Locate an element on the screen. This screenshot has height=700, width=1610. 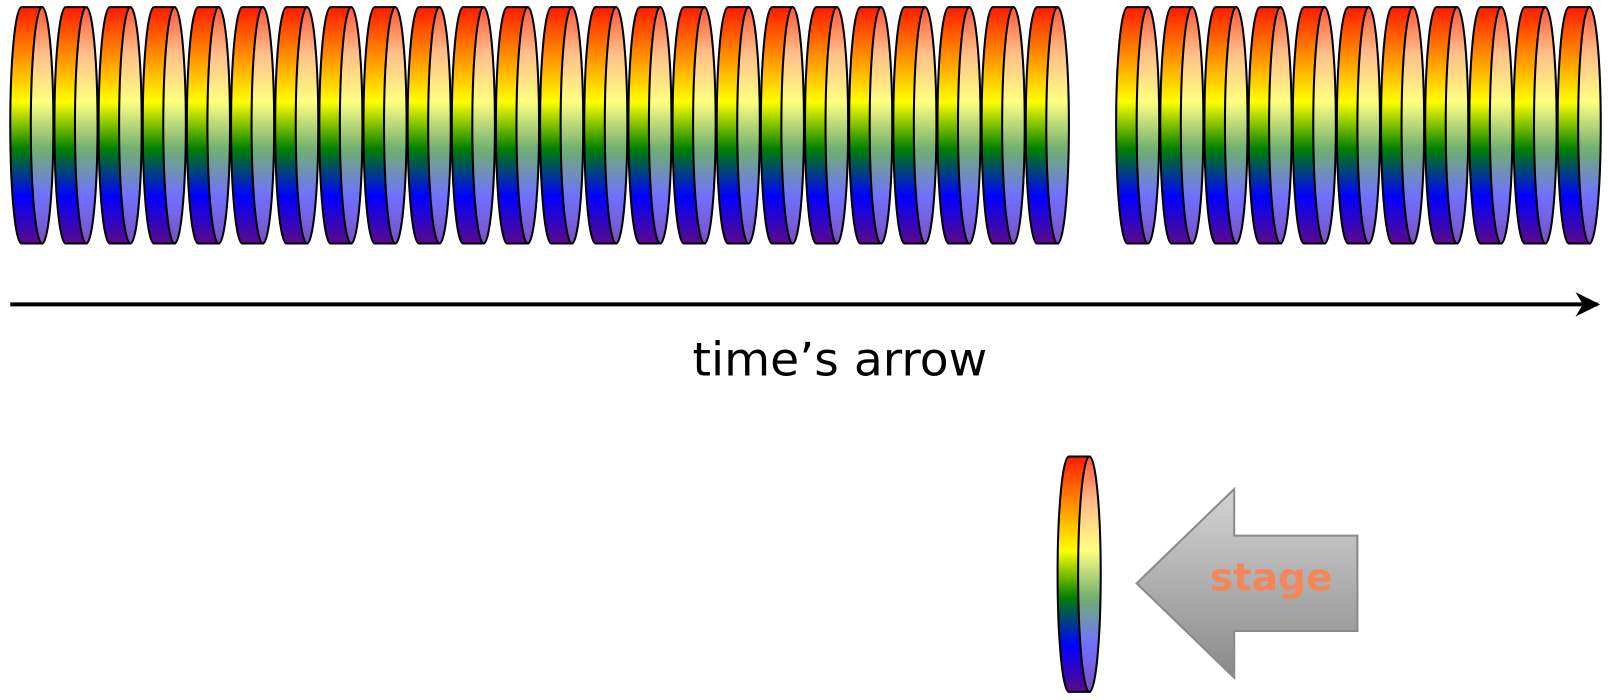
arrow-label: time’s arrow is located at coordinates (840, 360).